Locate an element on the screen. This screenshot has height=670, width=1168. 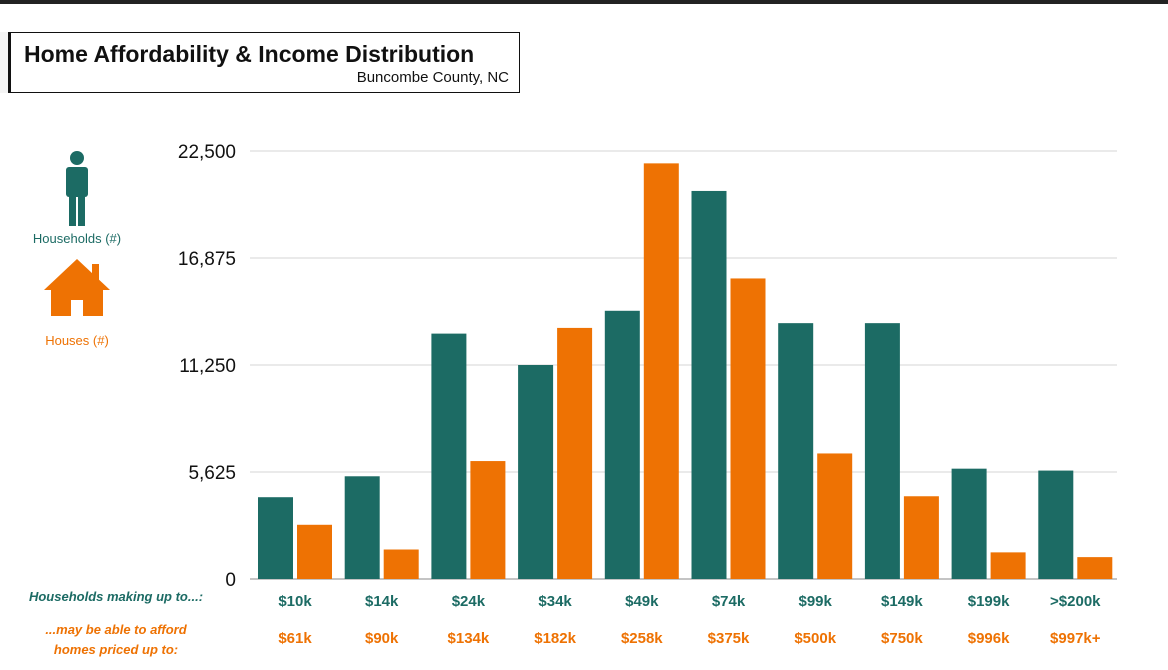
x-tick-income: $199k is located at coordinates (989, 601).